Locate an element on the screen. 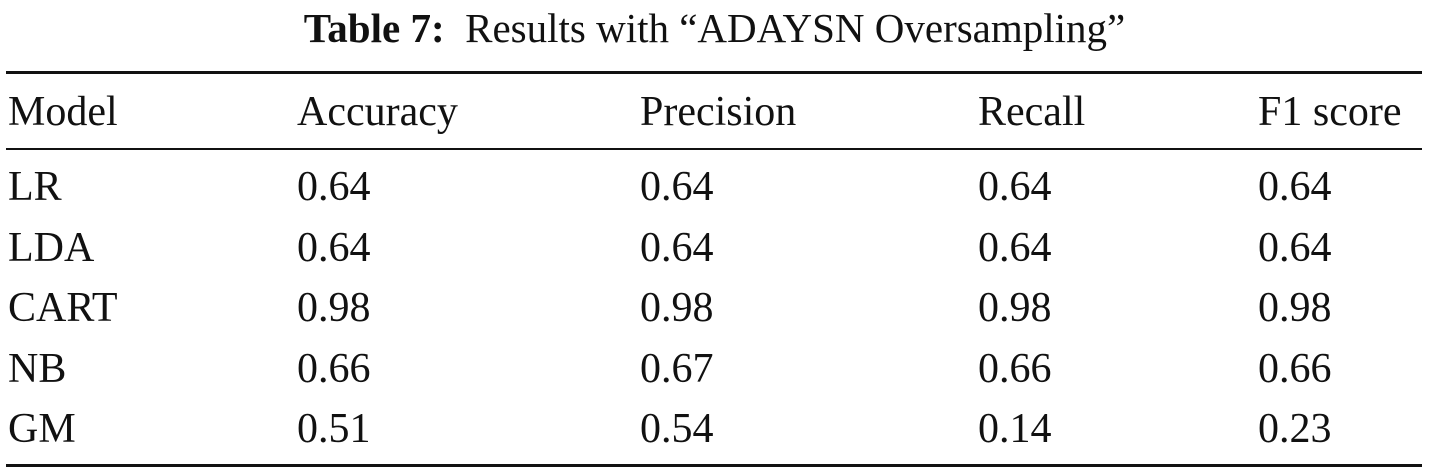 The width and height of the screenshot is (1429, 471). header-cell: Model is located at coordinates (63, 112).